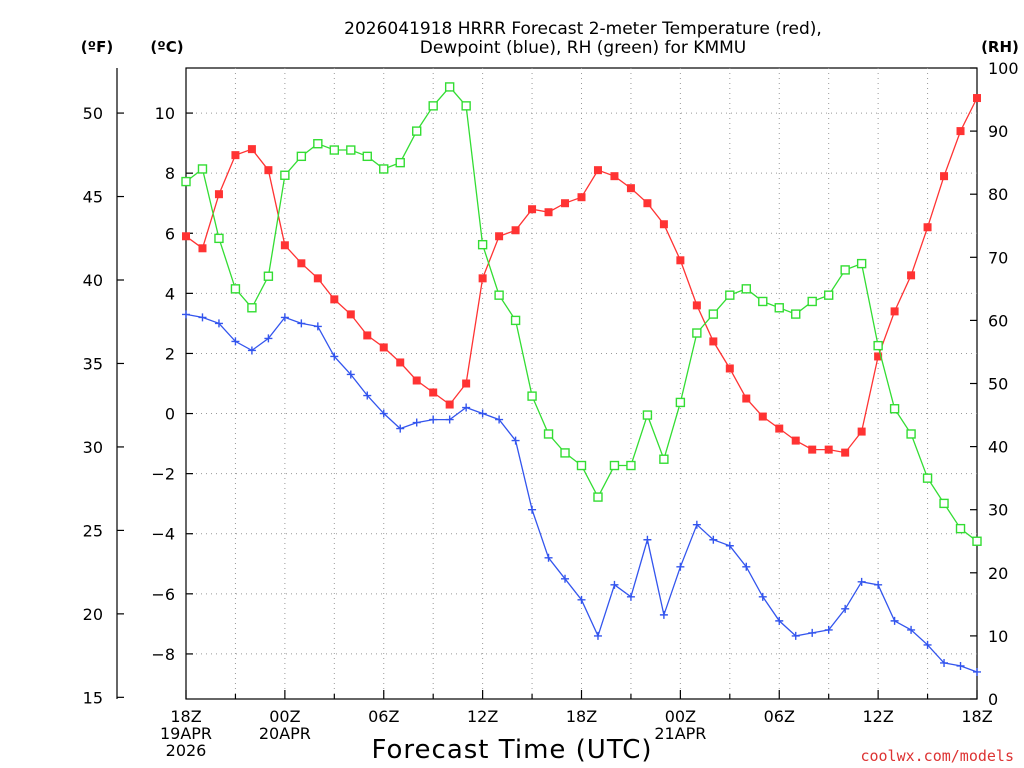 The image size is (1024, 768). I want to click on c-tick-label: 4, so click(170, 293).